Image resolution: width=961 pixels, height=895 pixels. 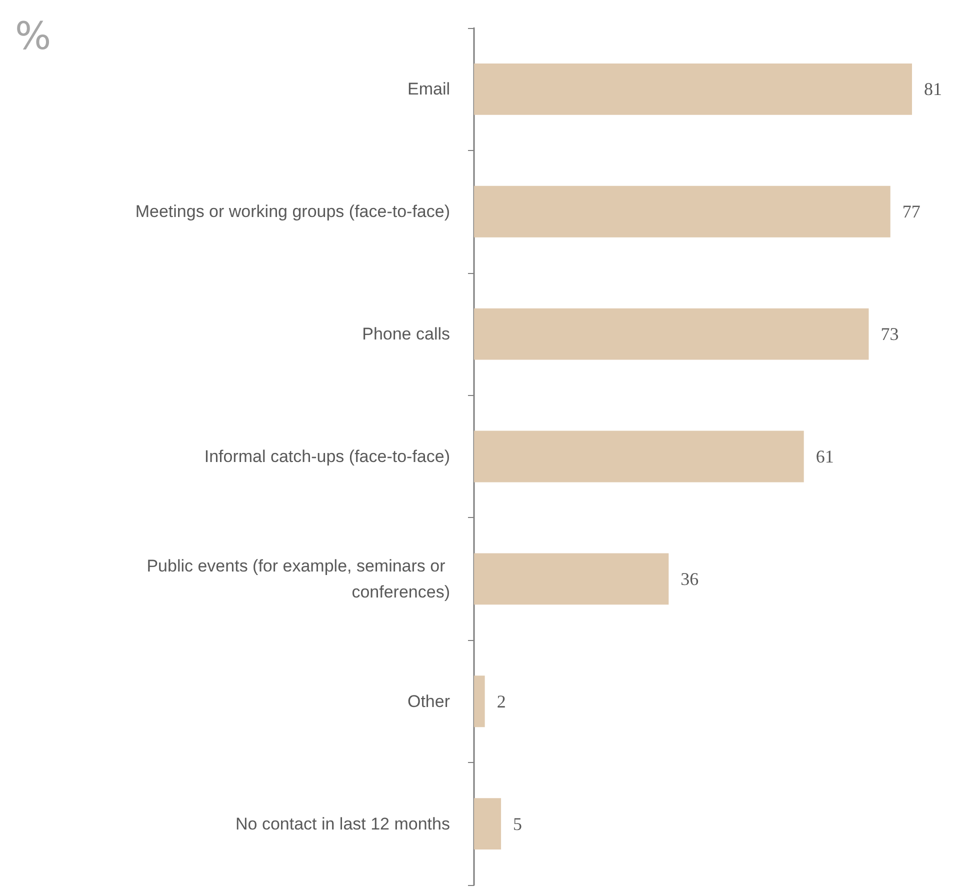 I want to click on y-tick-label: Email, so click(x=428, y=89).